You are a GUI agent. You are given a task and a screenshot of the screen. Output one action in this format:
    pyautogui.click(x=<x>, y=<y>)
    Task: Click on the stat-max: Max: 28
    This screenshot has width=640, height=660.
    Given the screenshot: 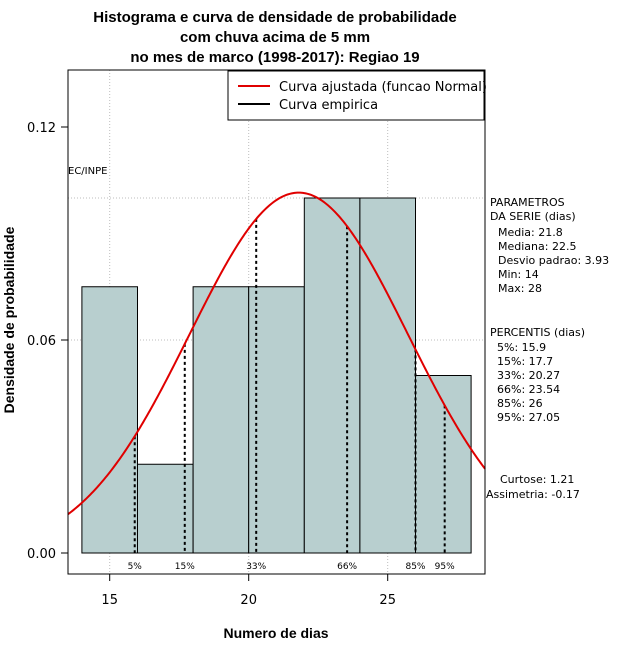 What is the action you would take?
    pyautogui.click(x=520, y=288)
    